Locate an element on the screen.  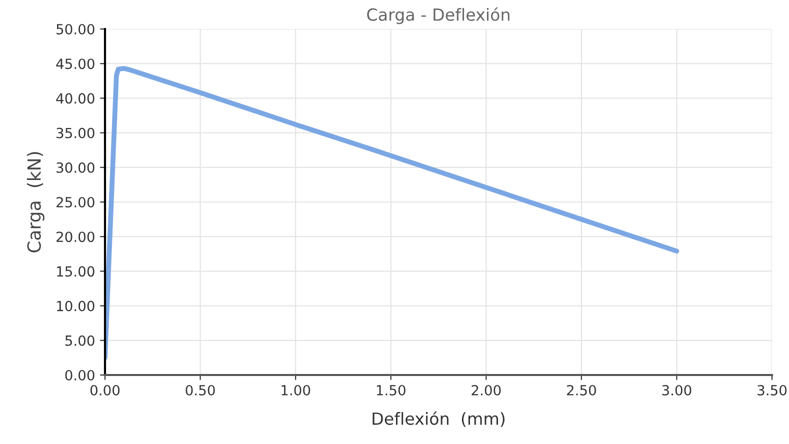
y-tick-label: 35.00 is located at coordinates (75, 133).